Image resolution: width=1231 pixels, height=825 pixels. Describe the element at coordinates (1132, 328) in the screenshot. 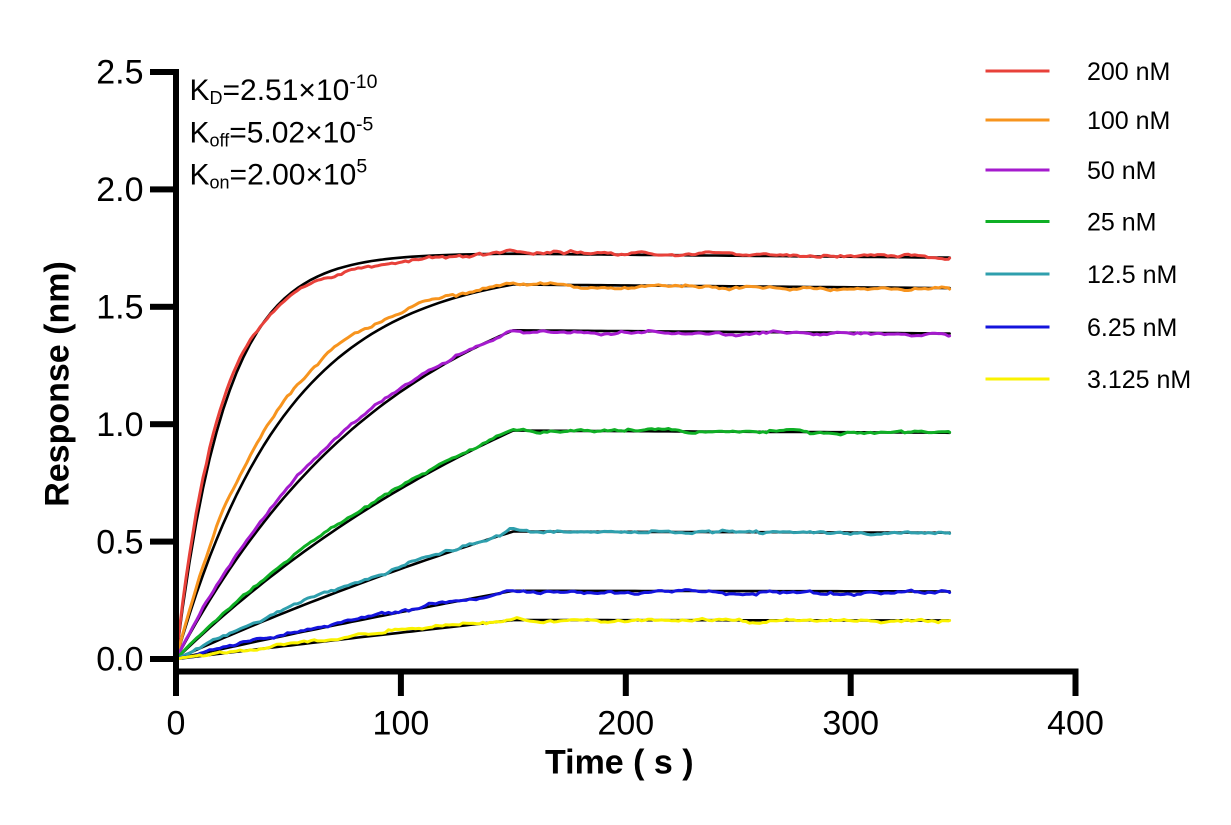

I see `svg-text: 6.25 nM` at that location.